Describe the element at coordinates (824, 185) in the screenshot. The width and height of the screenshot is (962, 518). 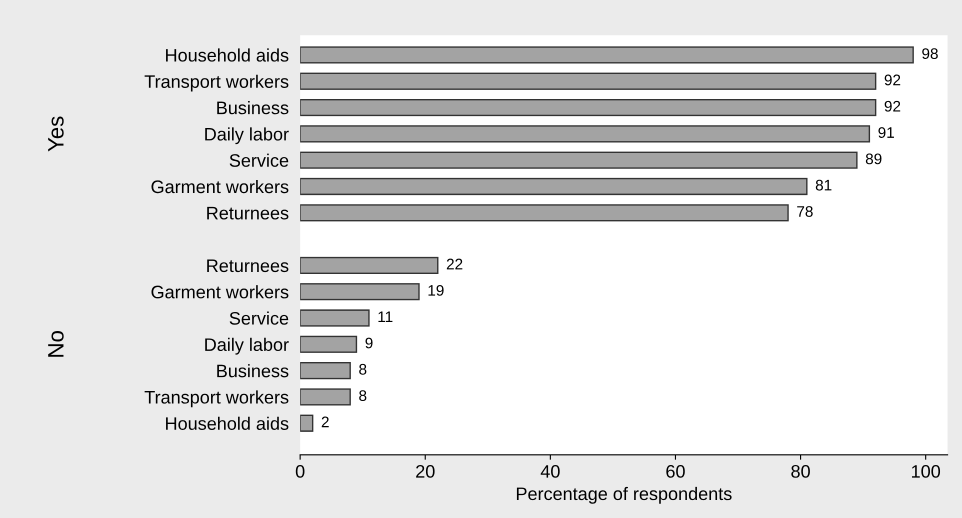
I see `data-label: 81` at that location.